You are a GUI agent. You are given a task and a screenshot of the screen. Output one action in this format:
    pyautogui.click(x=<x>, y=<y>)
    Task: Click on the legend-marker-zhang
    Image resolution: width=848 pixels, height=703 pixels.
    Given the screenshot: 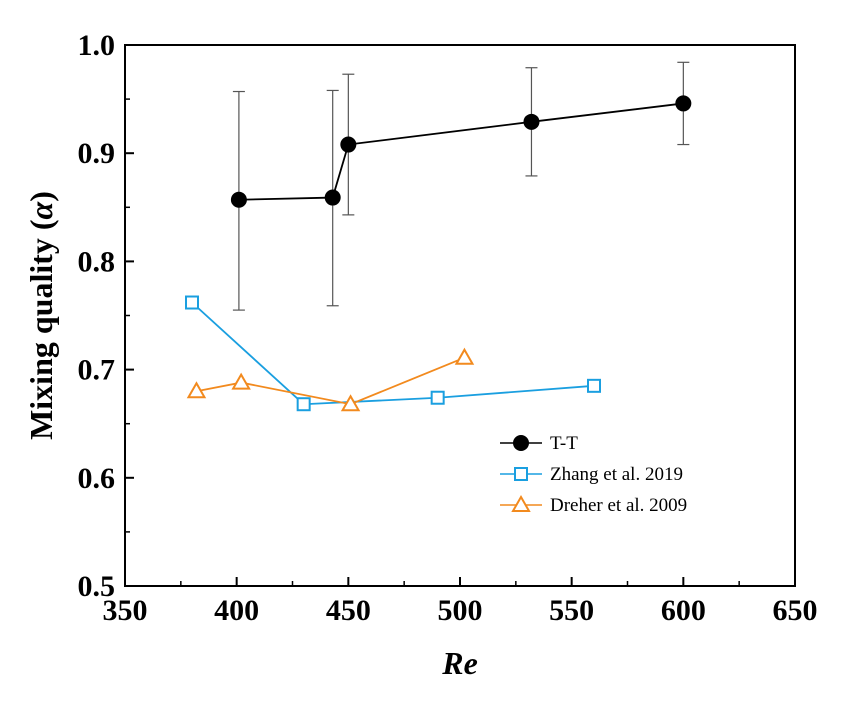 What is the action you would take?
    pyautogui.click(x=521, y=474)
    